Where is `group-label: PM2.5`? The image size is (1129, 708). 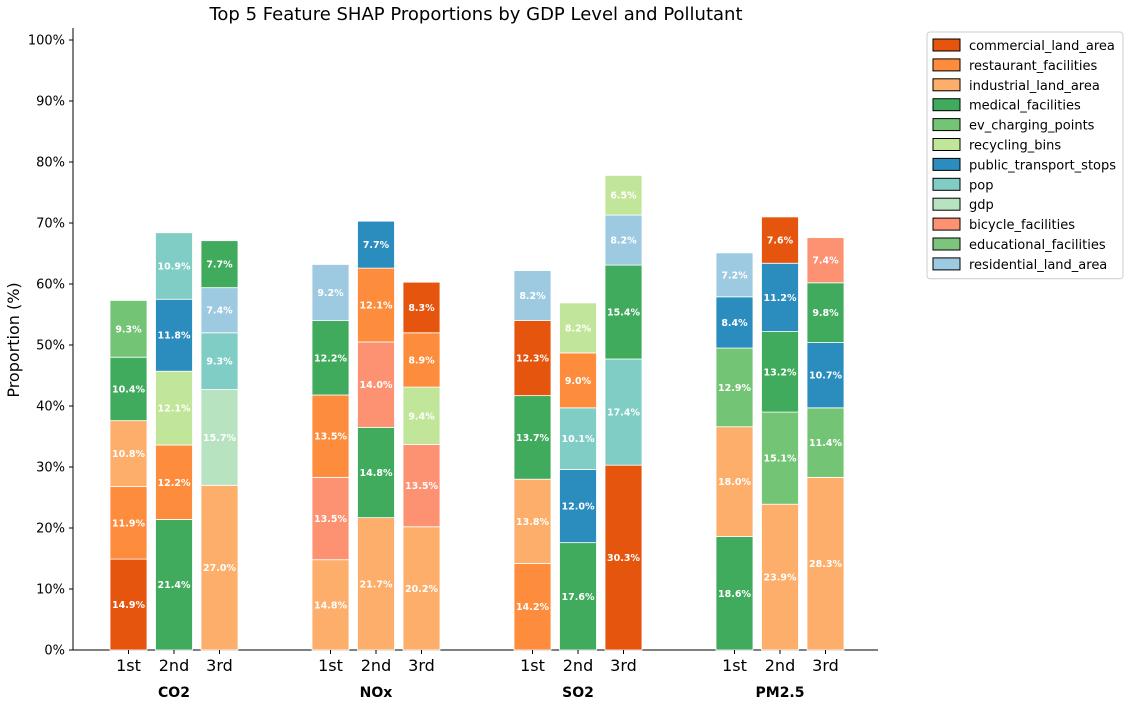
group-label: PM2.5 is located at coordinates (780, 693).